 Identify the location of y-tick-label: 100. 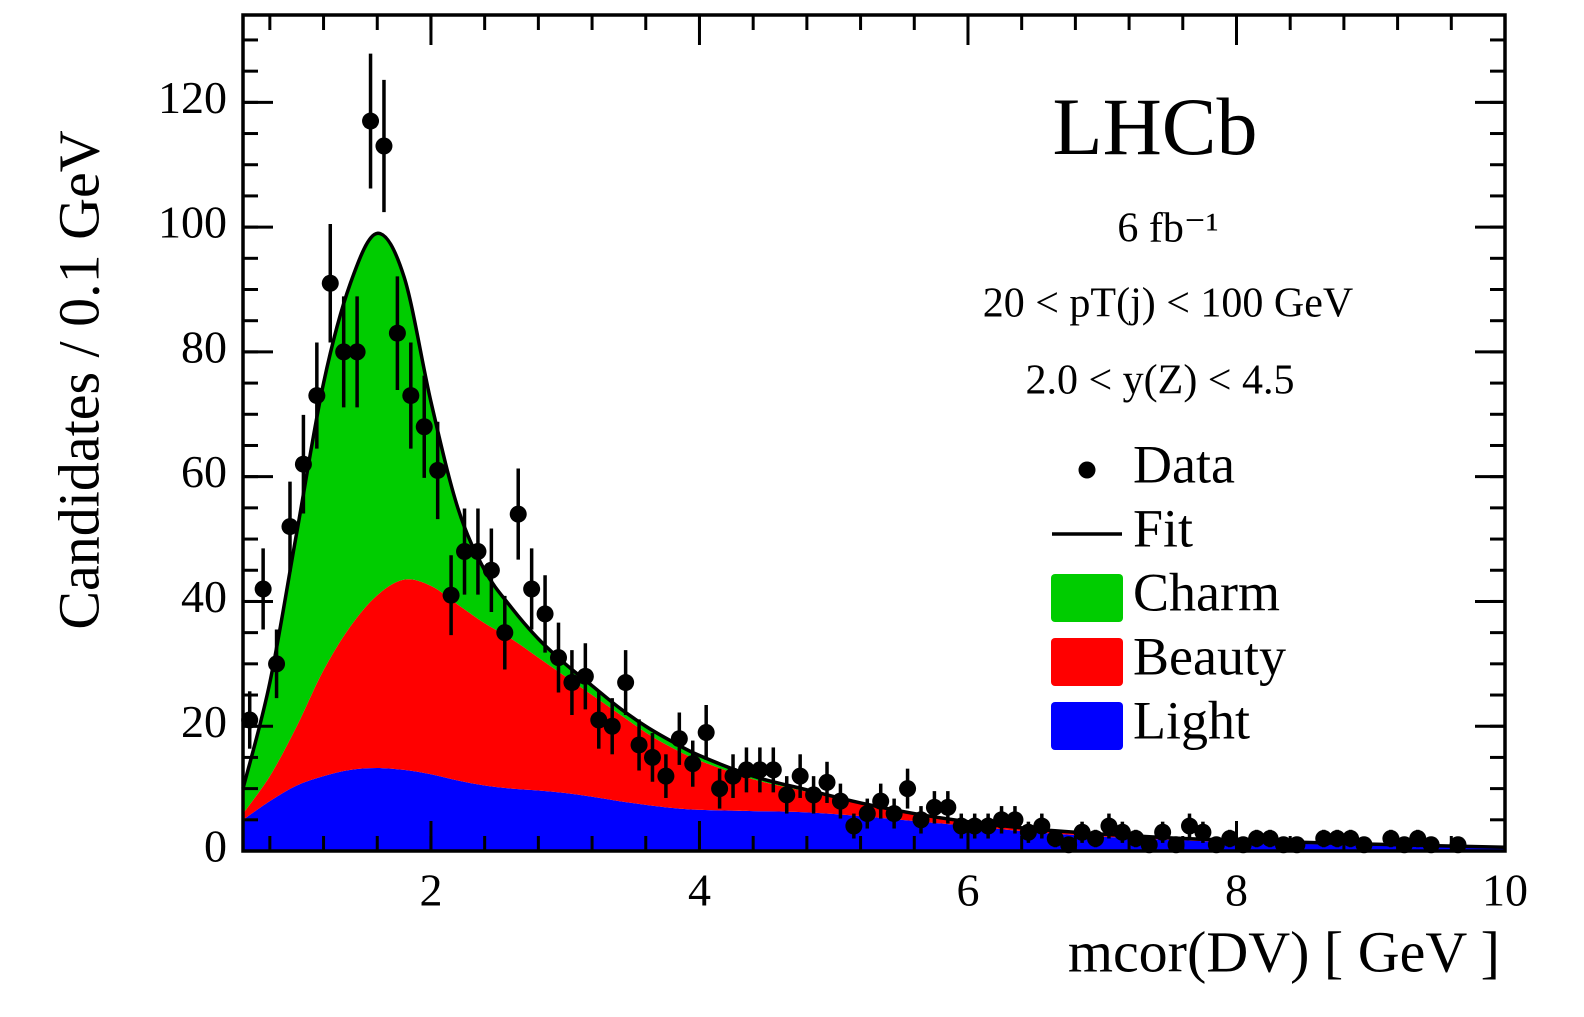
(192, 222).